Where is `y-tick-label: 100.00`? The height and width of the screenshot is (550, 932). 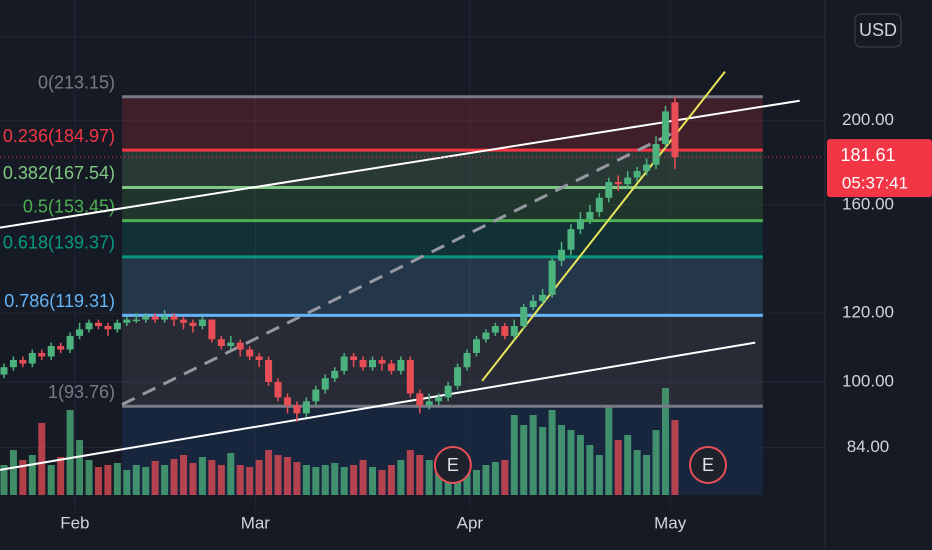 y-tick-label: 100.00 is located at coordinates (868, 380).